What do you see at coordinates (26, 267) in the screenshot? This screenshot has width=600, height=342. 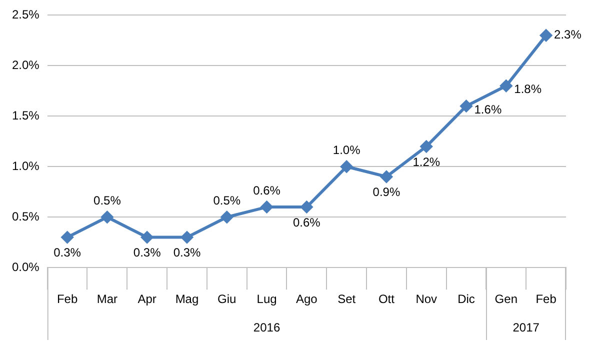 I see `y-tick-label: 0.0%` at bounding box center [26, 267].